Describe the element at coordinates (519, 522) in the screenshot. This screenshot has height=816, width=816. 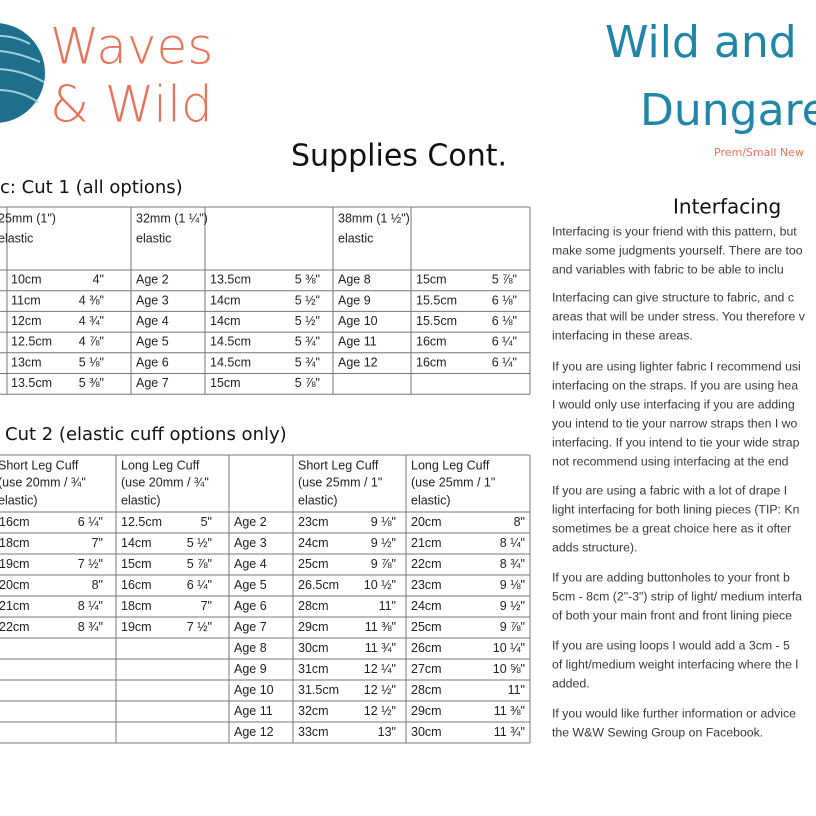
I see `table-cell: 8"` at that location.